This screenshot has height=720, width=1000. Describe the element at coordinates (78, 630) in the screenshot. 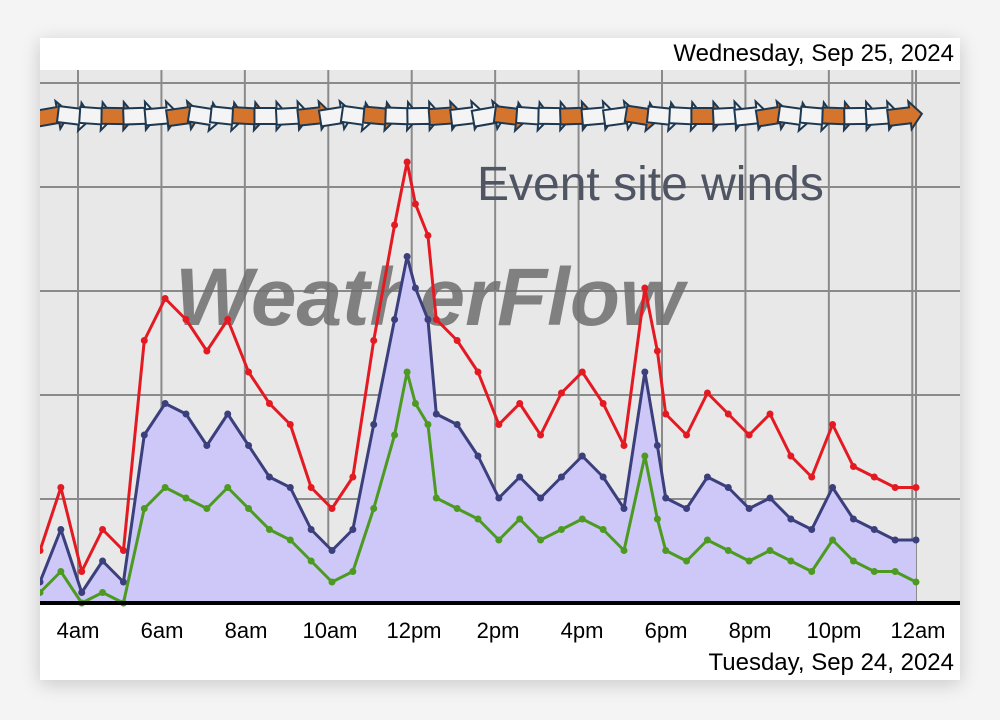

I see `x-tick-label: 4am` at that location.